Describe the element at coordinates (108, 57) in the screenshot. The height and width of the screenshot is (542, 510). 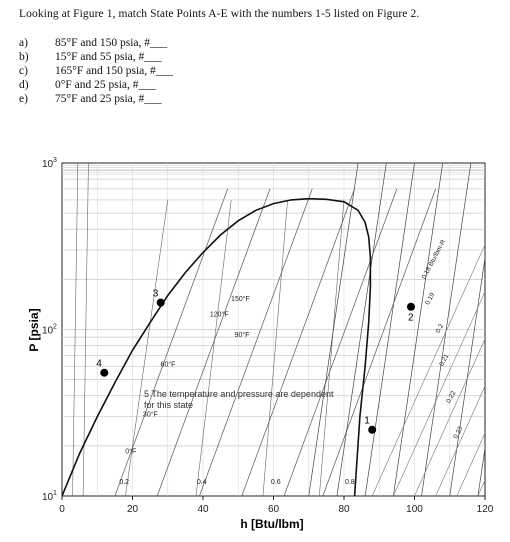
I see `item-text: 15°F and 55 psia, #___` at that location.